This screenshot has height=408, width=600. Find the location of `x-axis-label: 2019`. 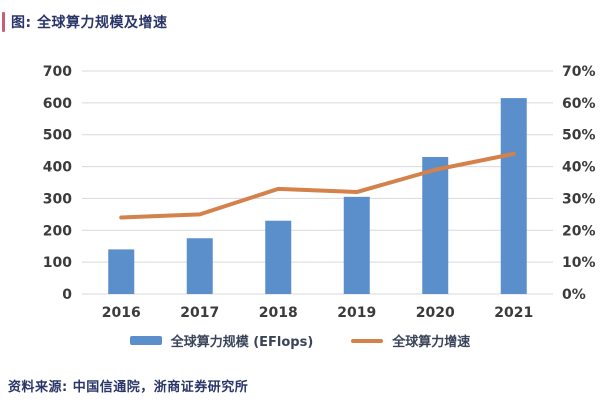

x-axis-label: 2019 is located at coordinates (356, 313).